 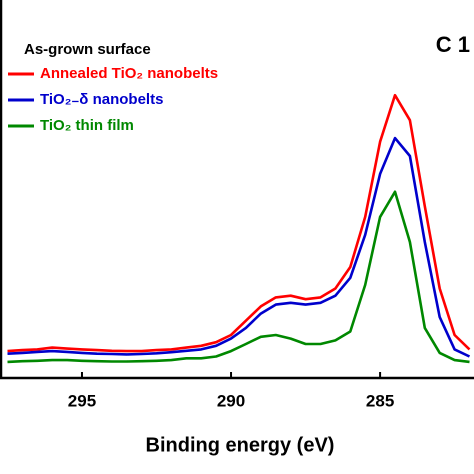 What do you see at coordinates (87, 49) in the screenshot?
I see `legend-title: As-grown surface` at bounding box center [87, 49].